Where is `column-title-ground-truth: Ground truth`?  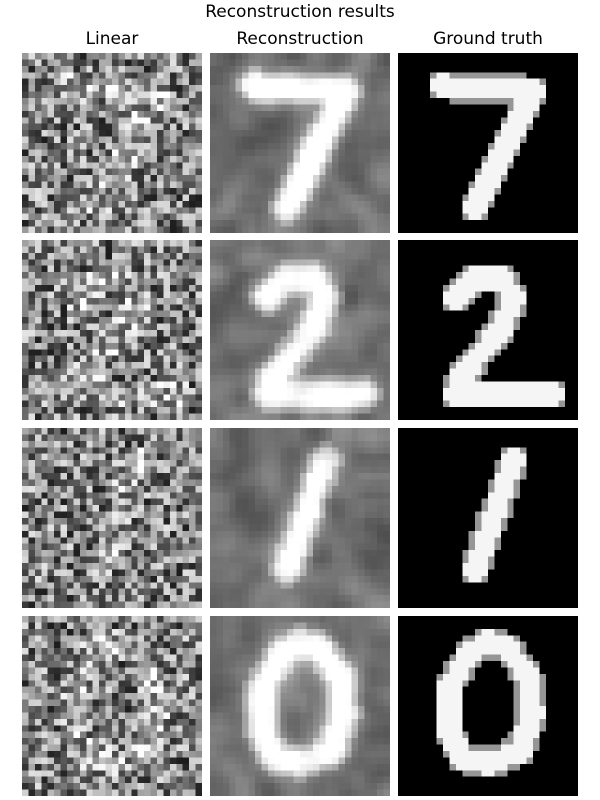 column-title-ground-truth: Ground truth is located at coordinates (488, 39).